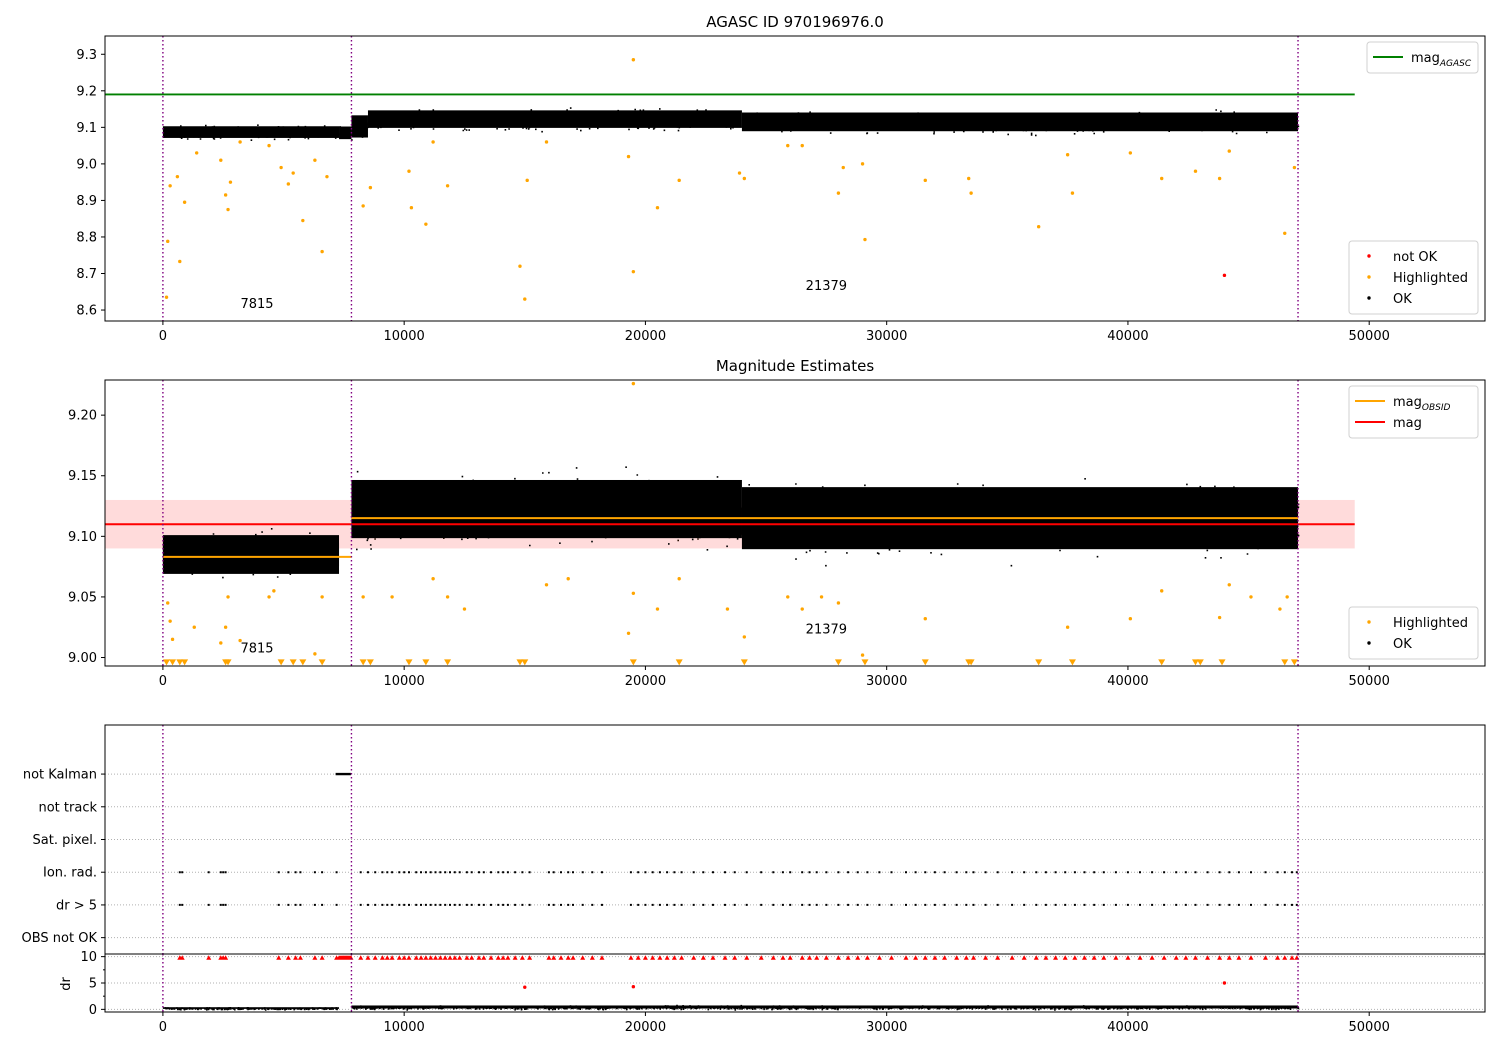  Describe the element at coordinates (1127, 681) in the screenshot. I see `x-tick-label: 40000` at that location.